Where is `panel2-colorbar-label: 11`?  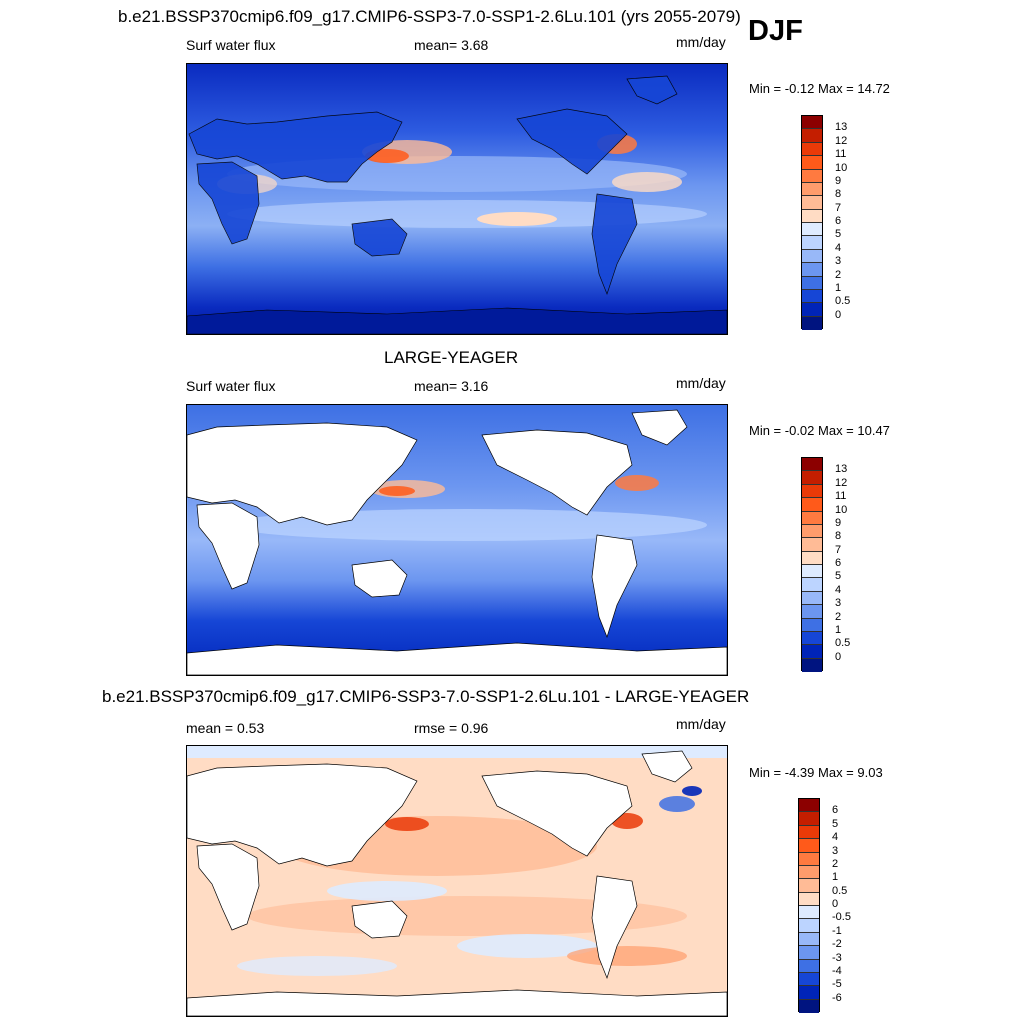 panel2-colorbar-label: 11 is located at coordinates (841, 496).